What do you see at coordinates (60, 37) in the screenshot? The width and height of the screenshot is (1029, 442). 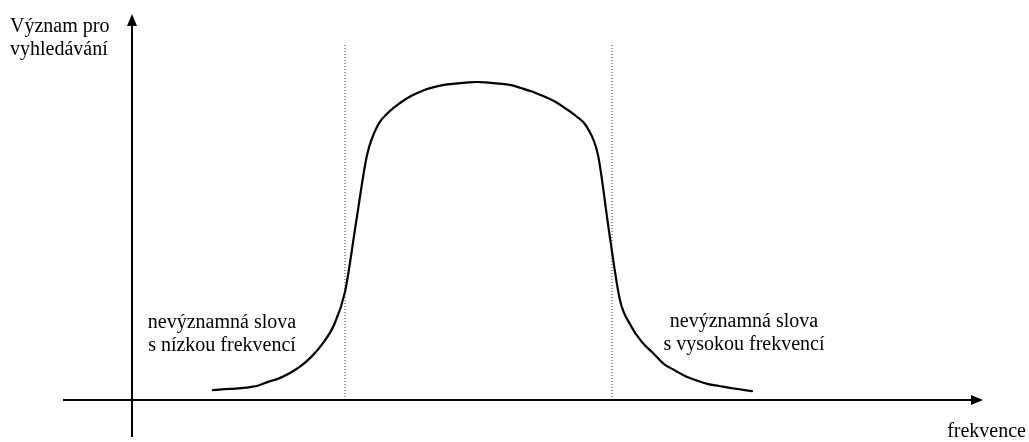 I see `text: Význam pro vyhledávání` at bounding box center [60, 37].